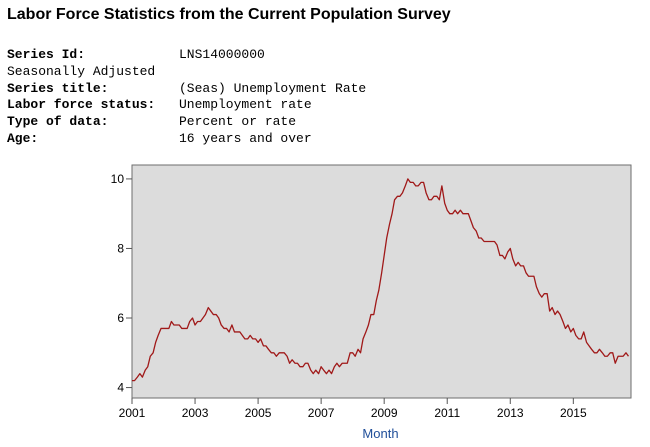 This screenshot has width=650, height=447. I want to click on data-type-value: Percent or rate, so click(238, 122).